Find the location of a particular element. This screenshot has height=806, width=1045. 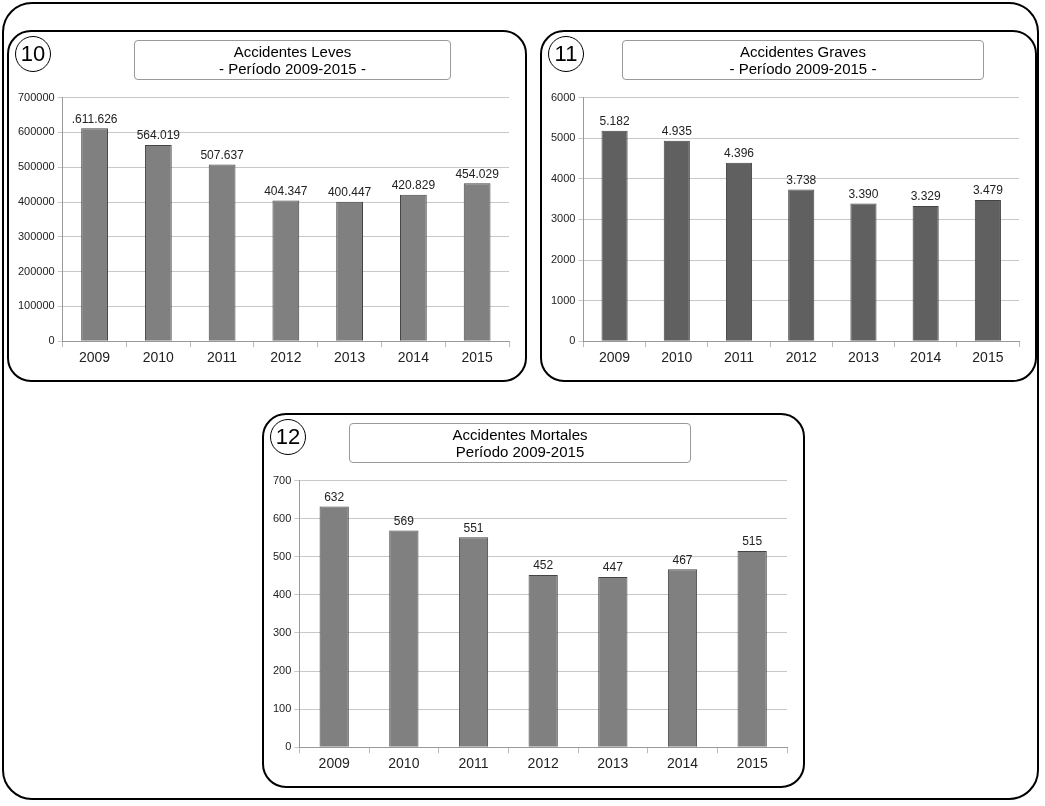

data-label: 454.029 is located at coordinates (477, 173).